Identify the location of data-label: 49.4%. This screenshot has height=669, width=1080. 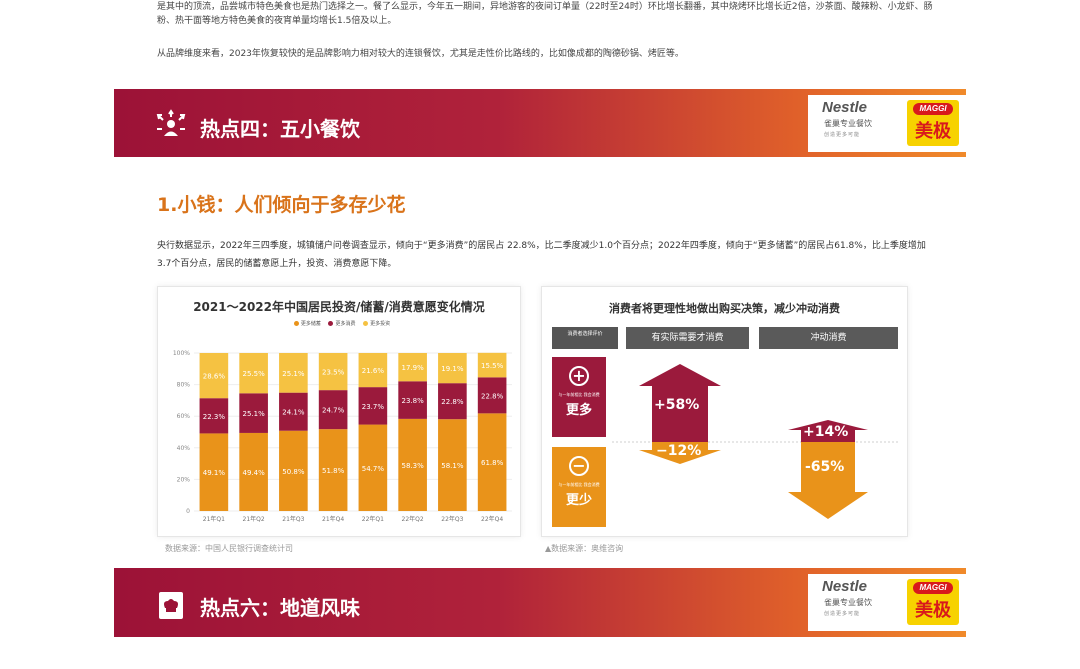
(254, 473).